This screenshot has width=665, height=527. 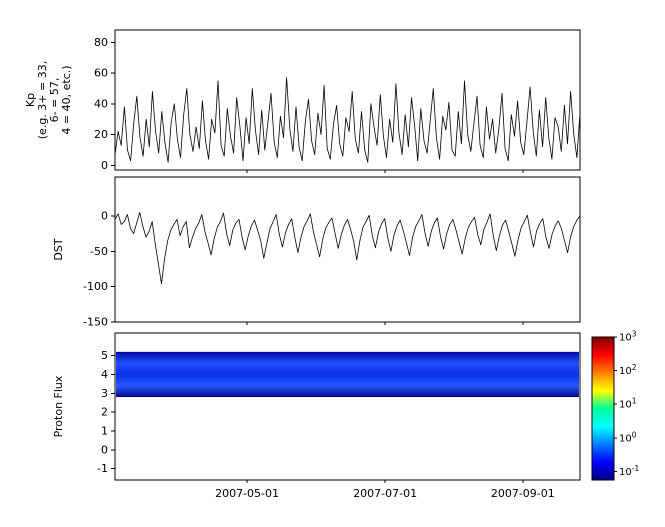 I want to click on x-tick-label: 2007-07-01, so click(x=385, y=493).